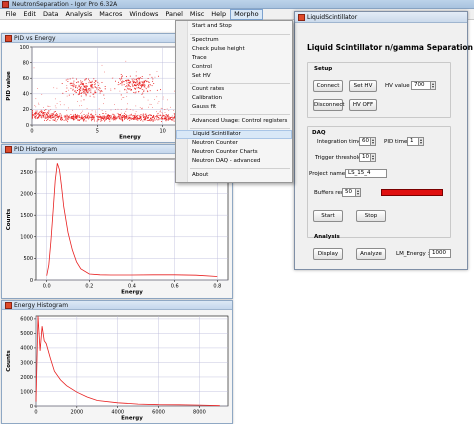 The image size is (474, 424). Describe the element at coordinates (225, 152) in the screenshot. I see `menu-item-neutron-counter-charts: Neutron Counter Charts` at that location.